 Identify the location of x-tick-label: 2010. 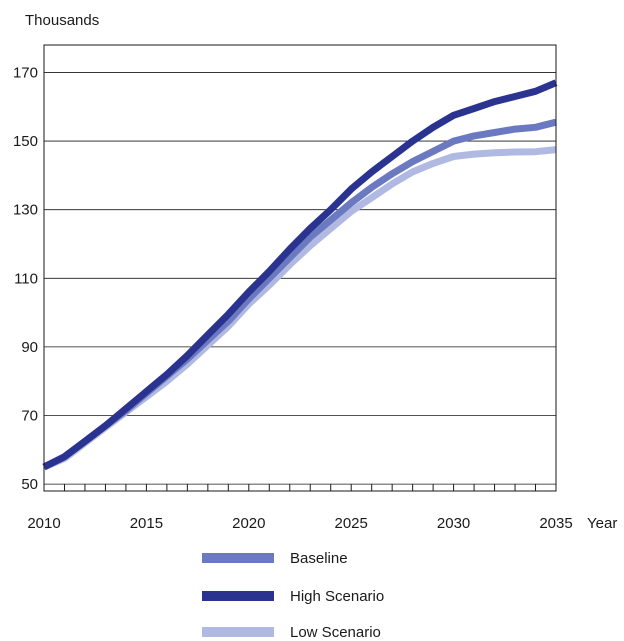
(43, 523).